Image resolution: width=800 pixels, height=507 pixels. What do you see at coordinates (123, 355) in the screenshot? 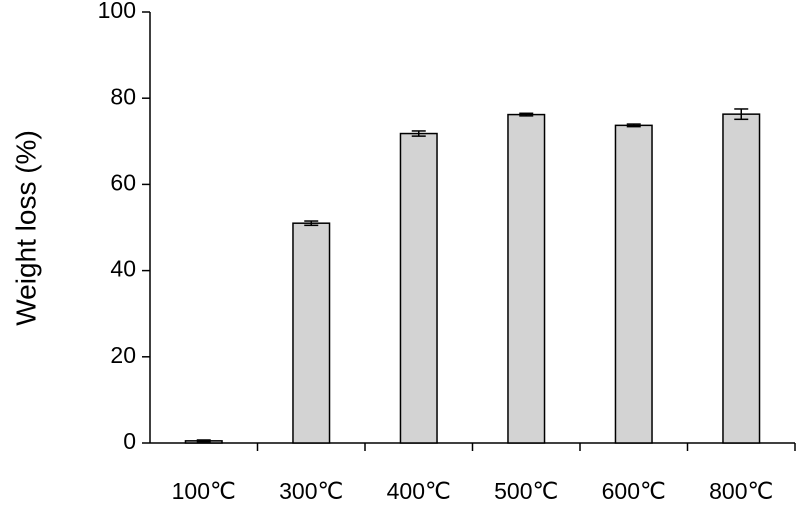
I see `y-tick-label: 20` at bounding box center [123, 355].